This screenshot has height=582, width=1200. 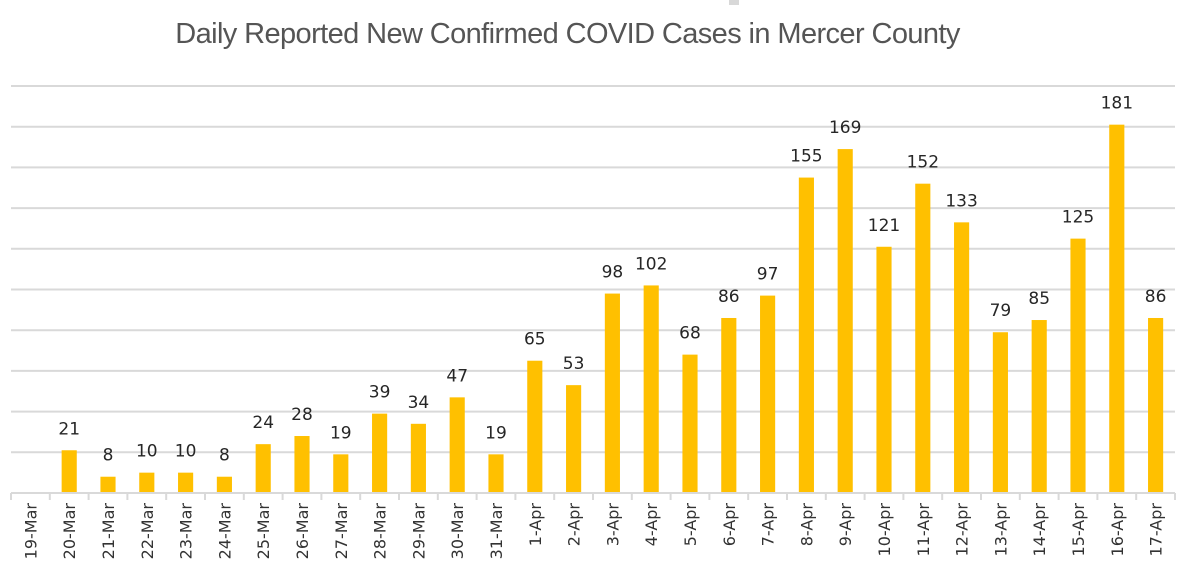 What do you see at coordinates (961, 201) in the screenshot?
I see `data-label-12-Apr: 133` at bounding box center [961, 201].